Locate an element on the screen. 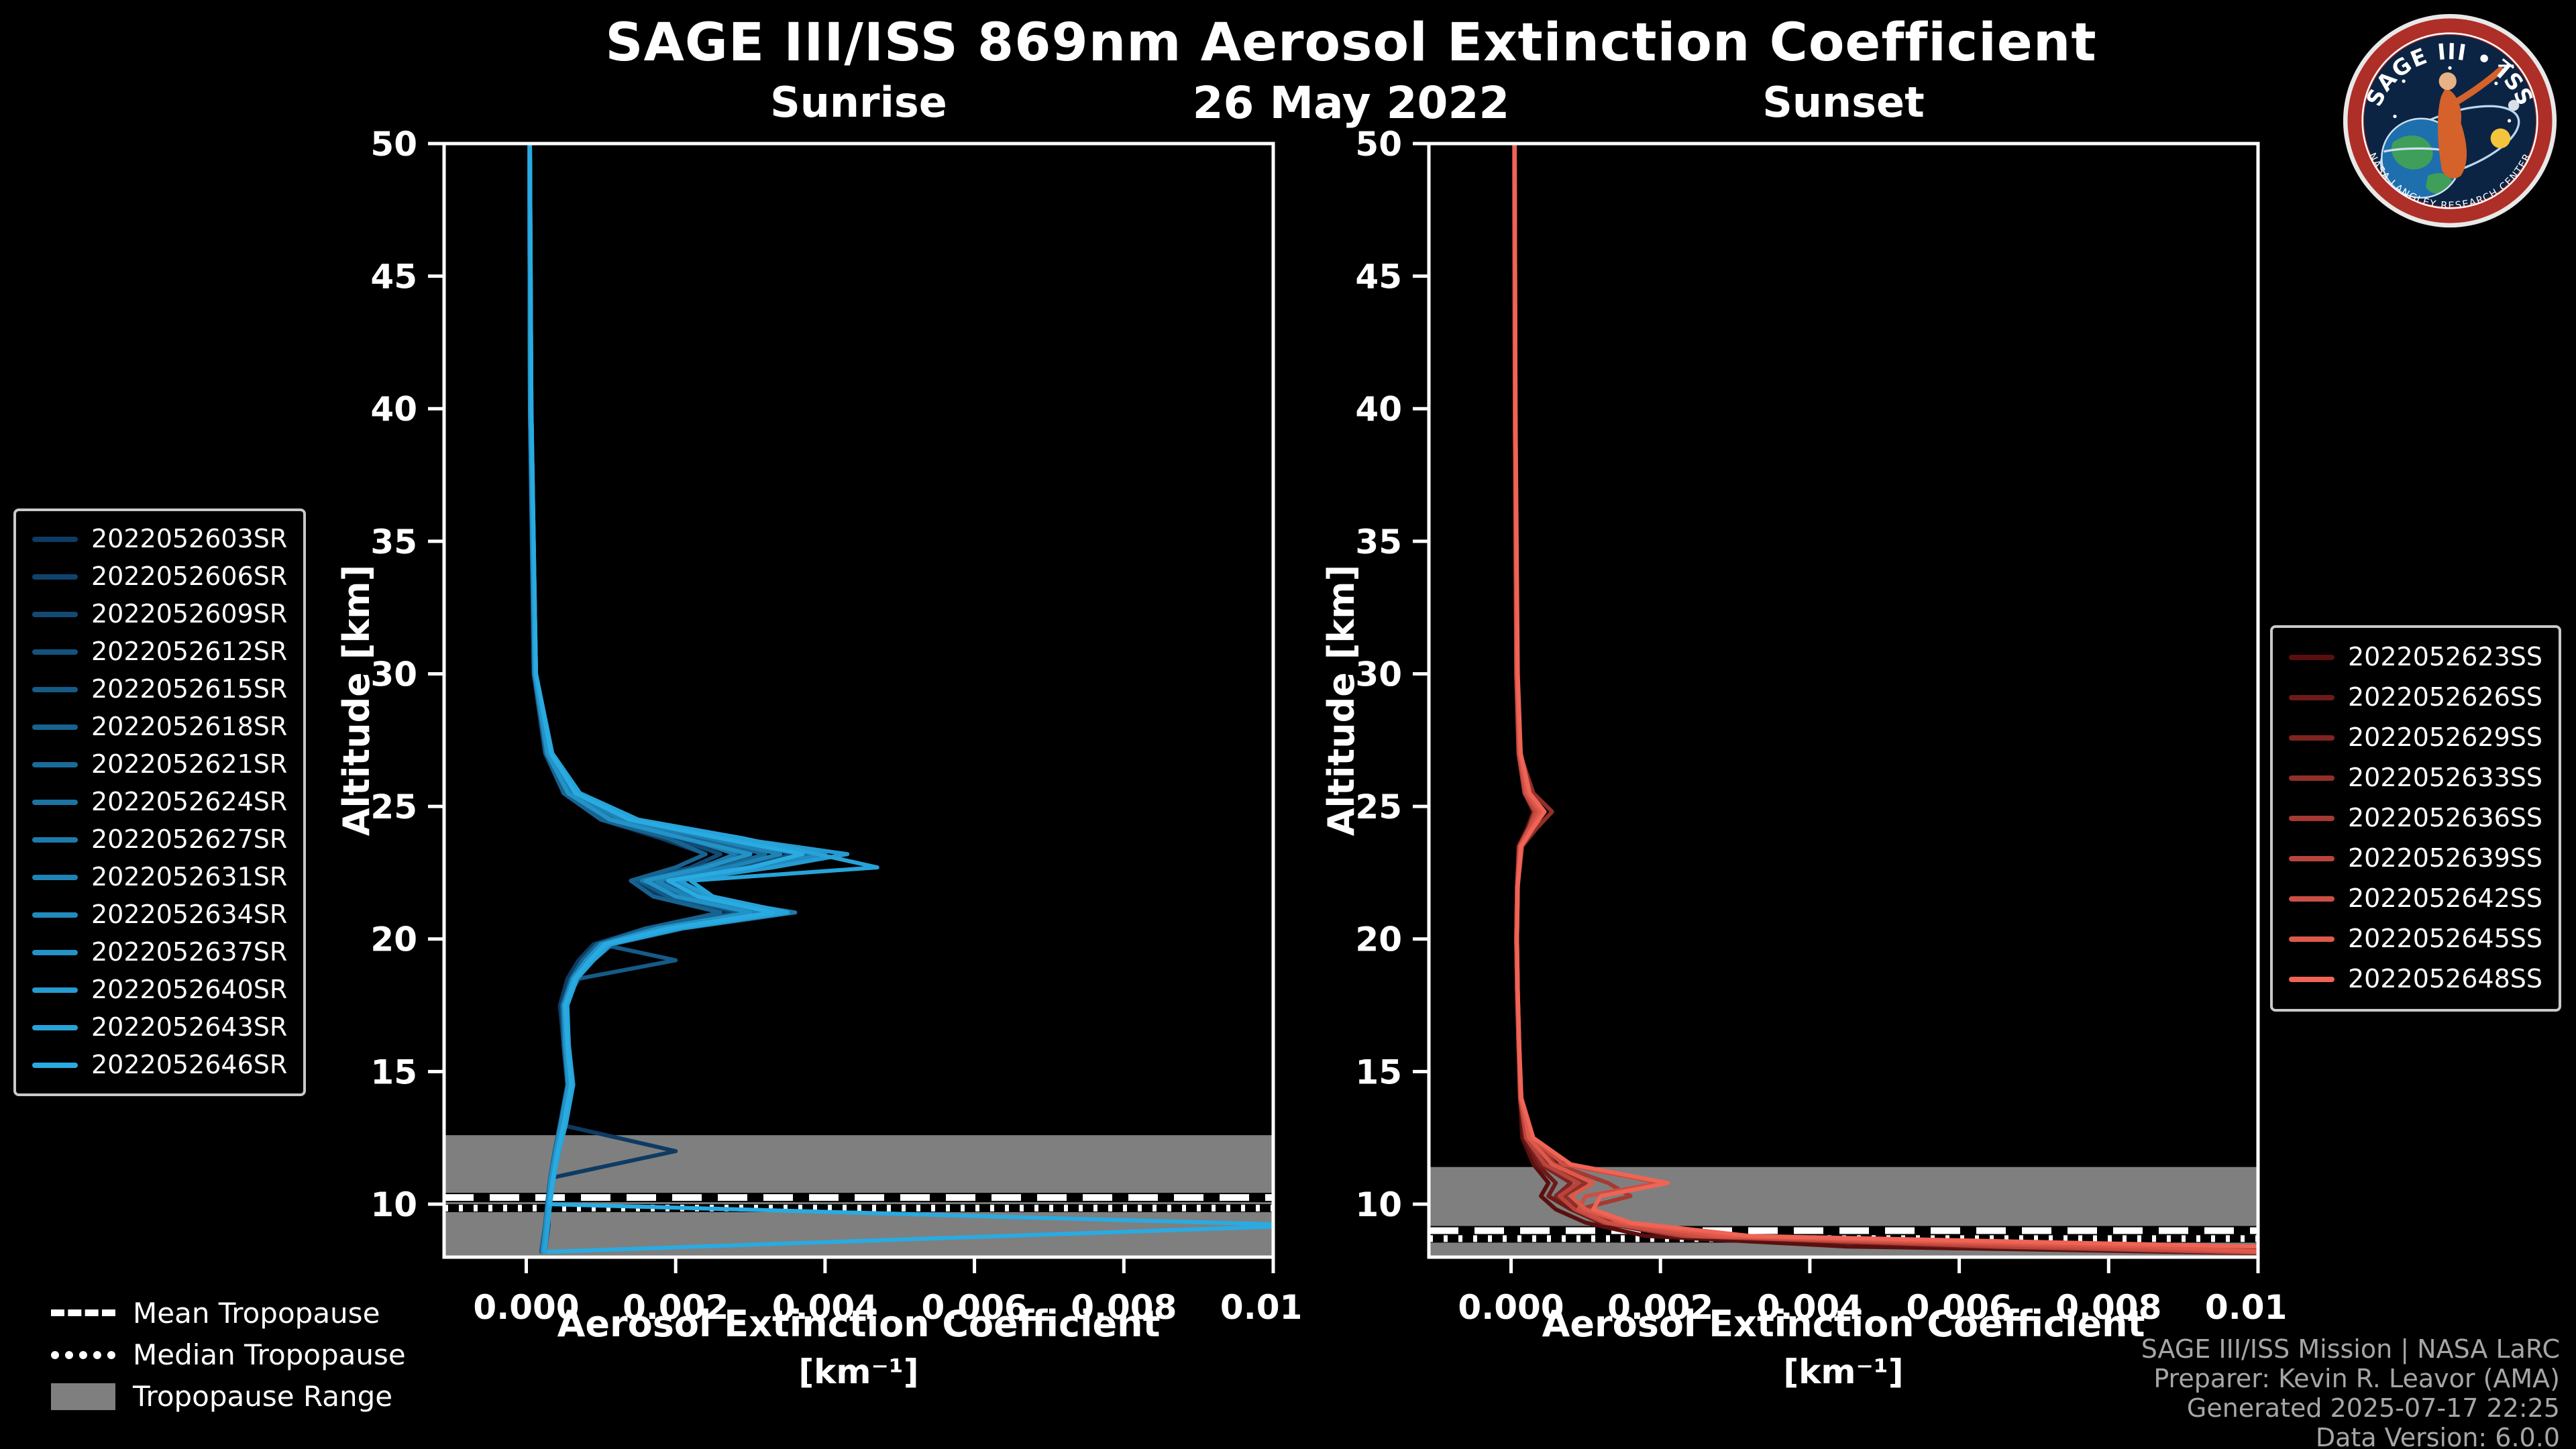 This screenshot has width=2576, height=1449. legend-label: 2022052642SS is located at coordinates (2445, 899).